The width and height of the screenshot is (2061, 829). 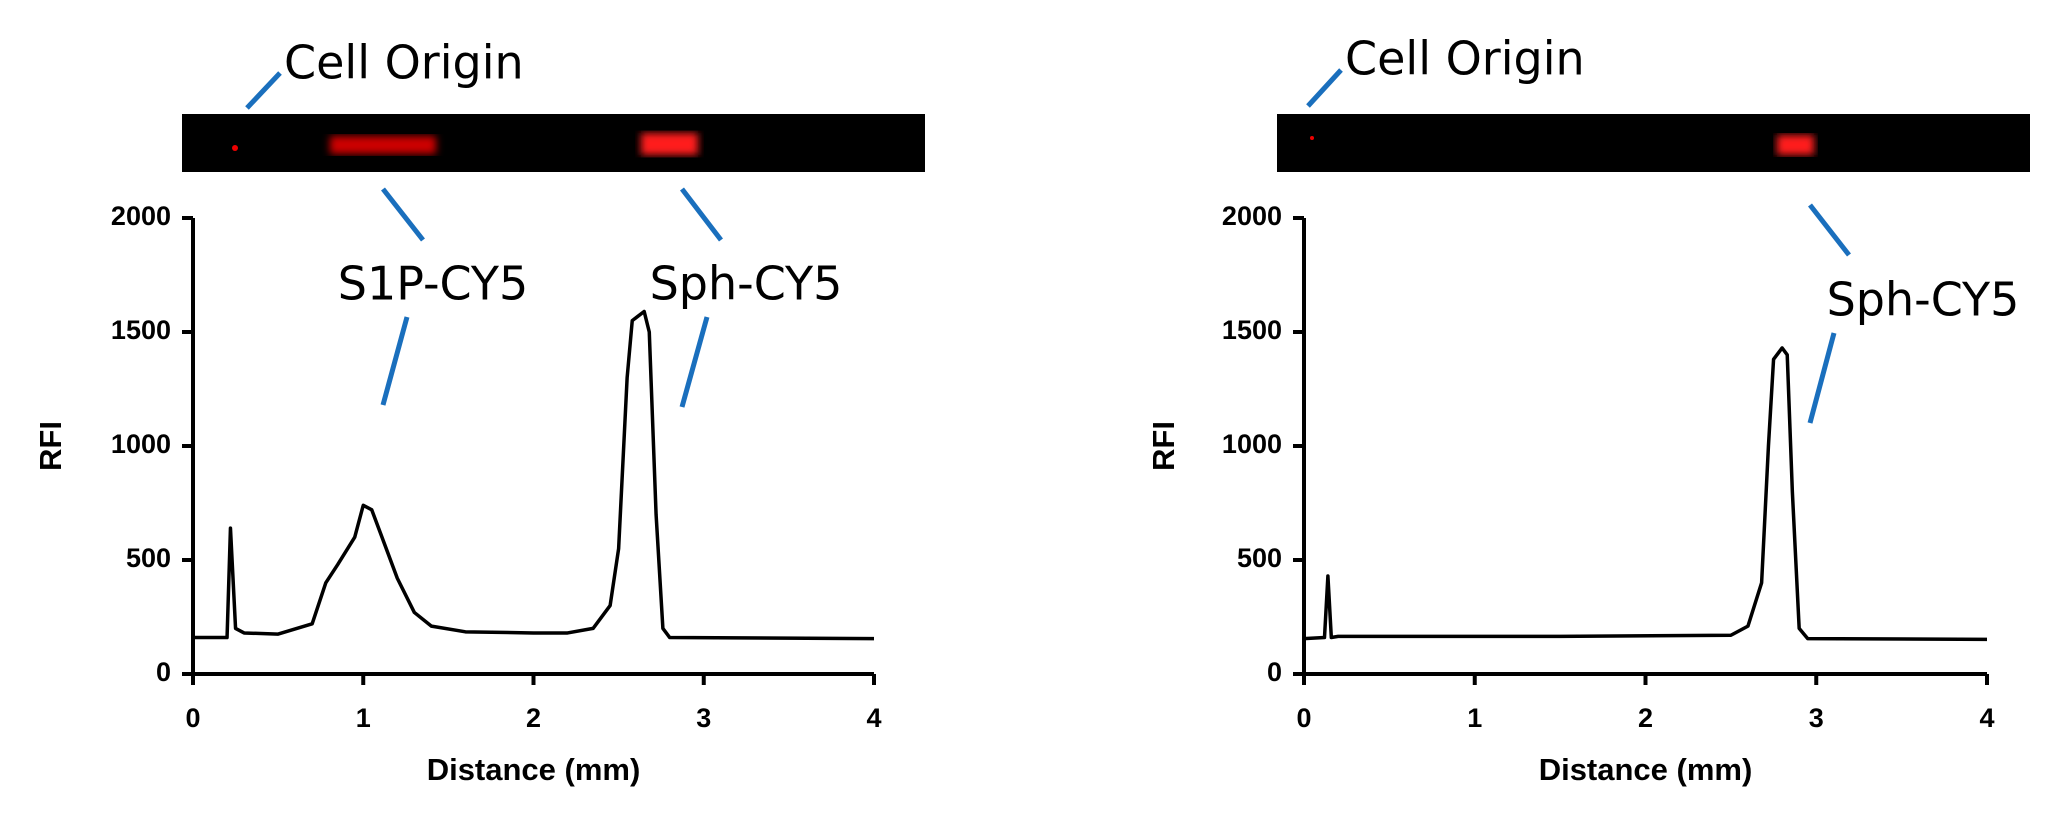 I want to click on annotation: S1P-CY5, so click(x=433, y=284).